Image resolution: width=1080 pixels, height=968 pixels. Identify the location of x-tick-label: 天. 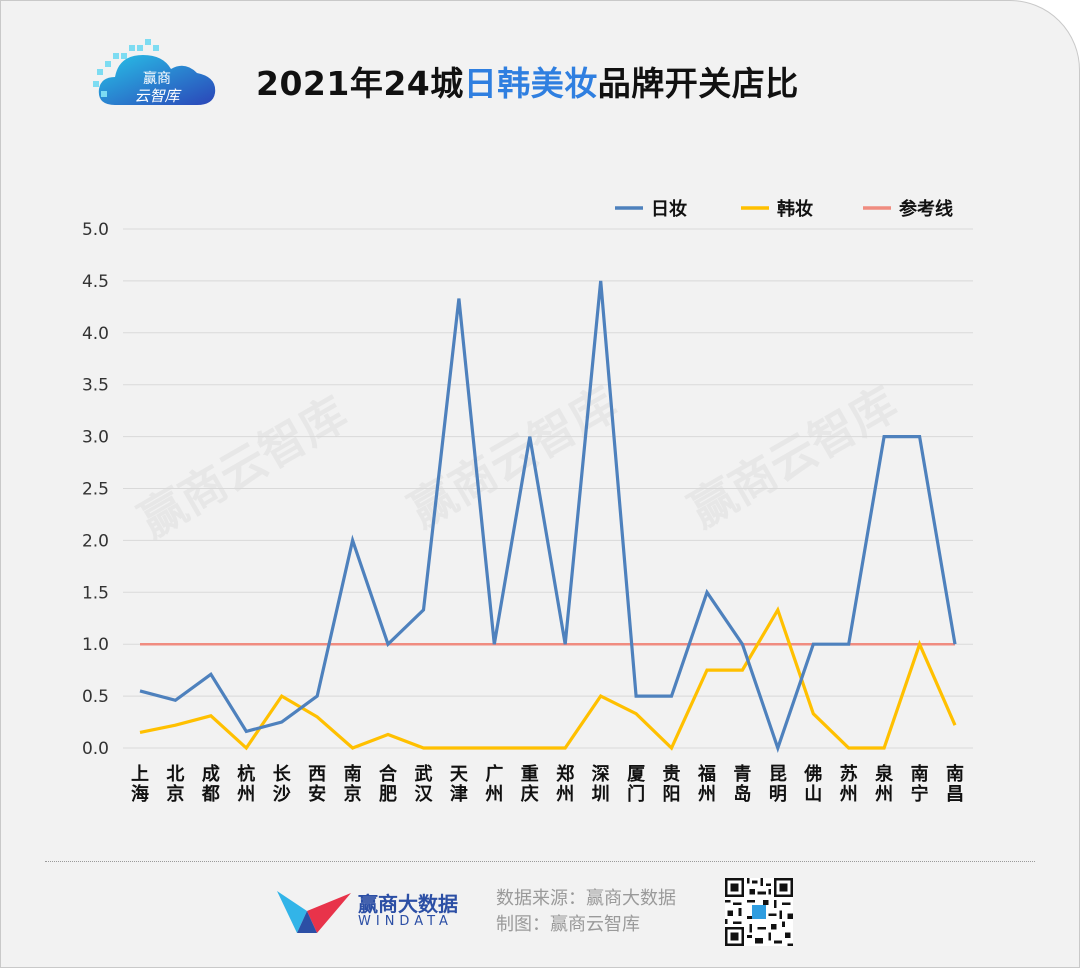
(459, 774).